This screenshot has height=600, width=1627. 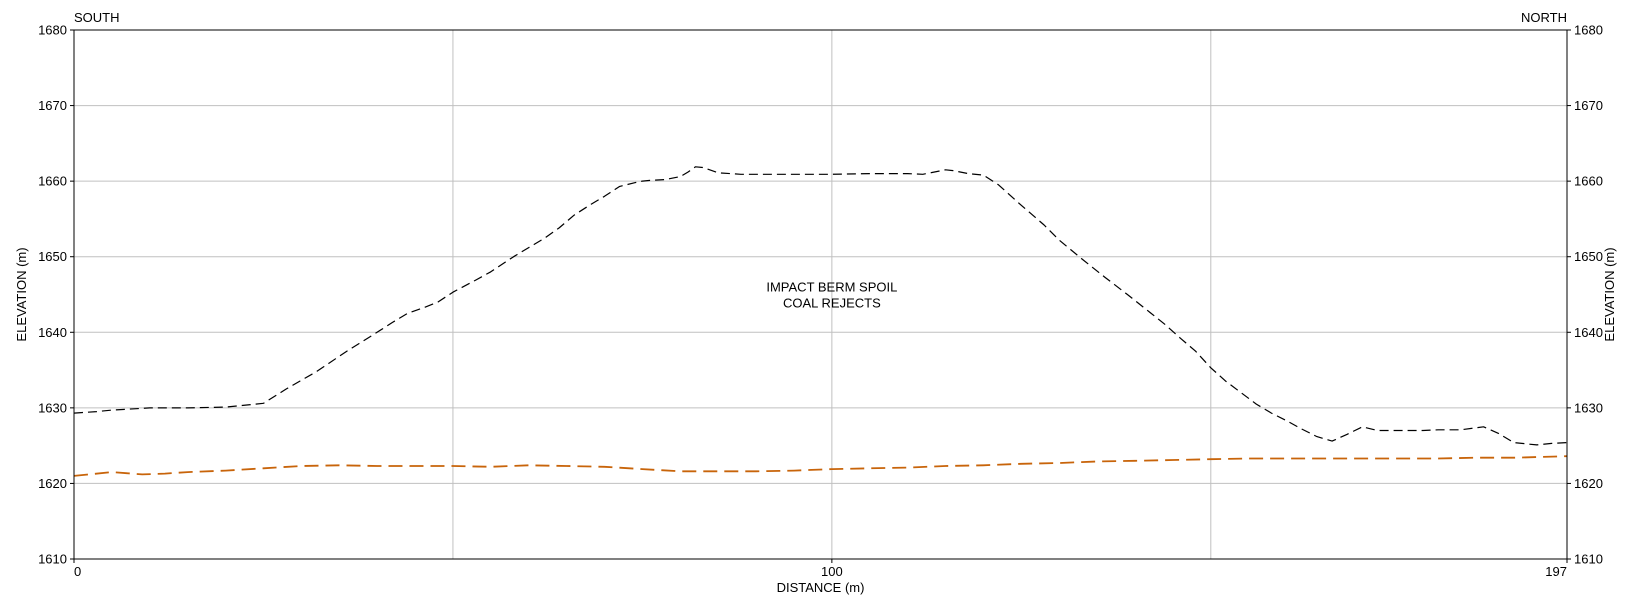 What do you see at coordinates (52, 407) in the screenshot?
I see `y-tick-label-left: 1630` at bounding box center [52, 407].